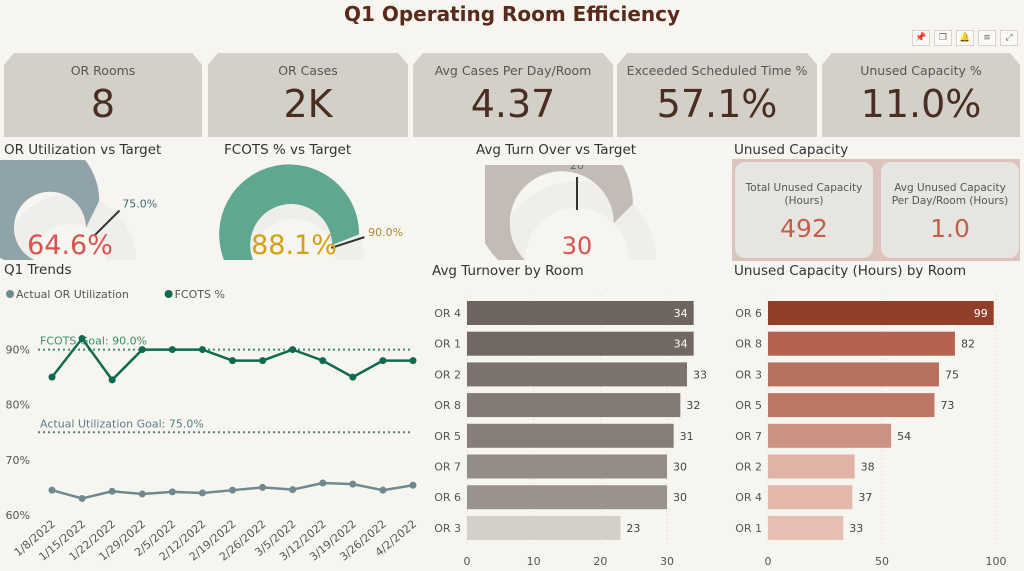  I want to click on kpi-value: 8, so click(103, 104).